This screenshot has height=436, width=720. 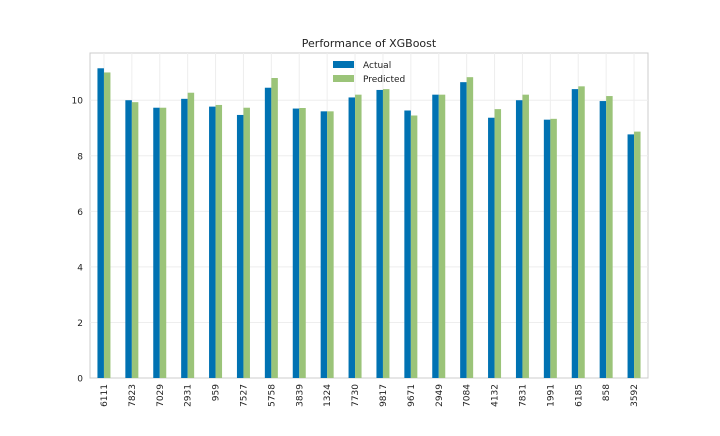 I want to click on legend: Actual Predicted, so click(x=369, y=73).